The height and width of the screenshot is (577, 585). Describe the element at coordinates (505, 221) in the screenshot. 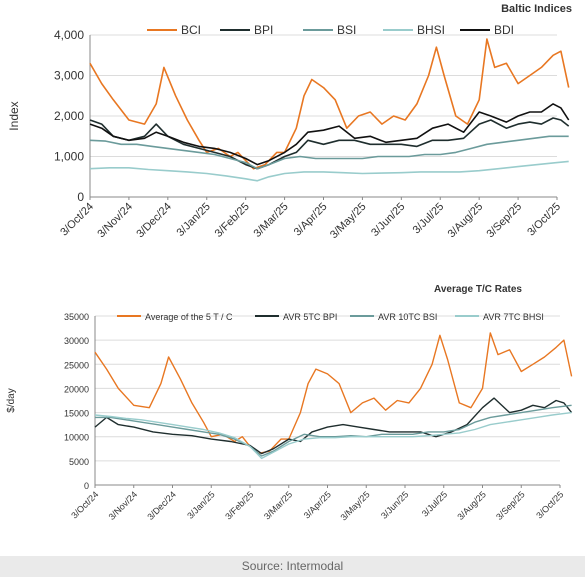

I see `top-x-tick-label: 3/Sep/25` at that location.